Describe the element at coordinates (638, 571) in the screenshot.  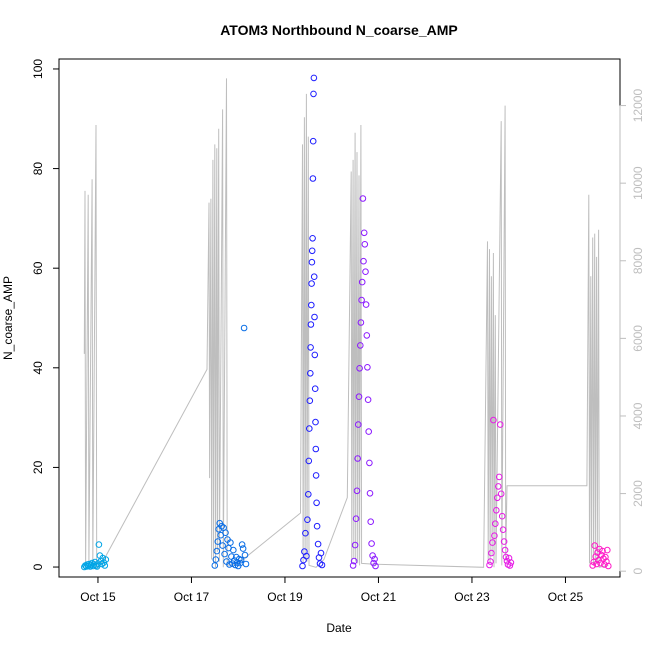
I see `y2-tick-label: 0` at that location.